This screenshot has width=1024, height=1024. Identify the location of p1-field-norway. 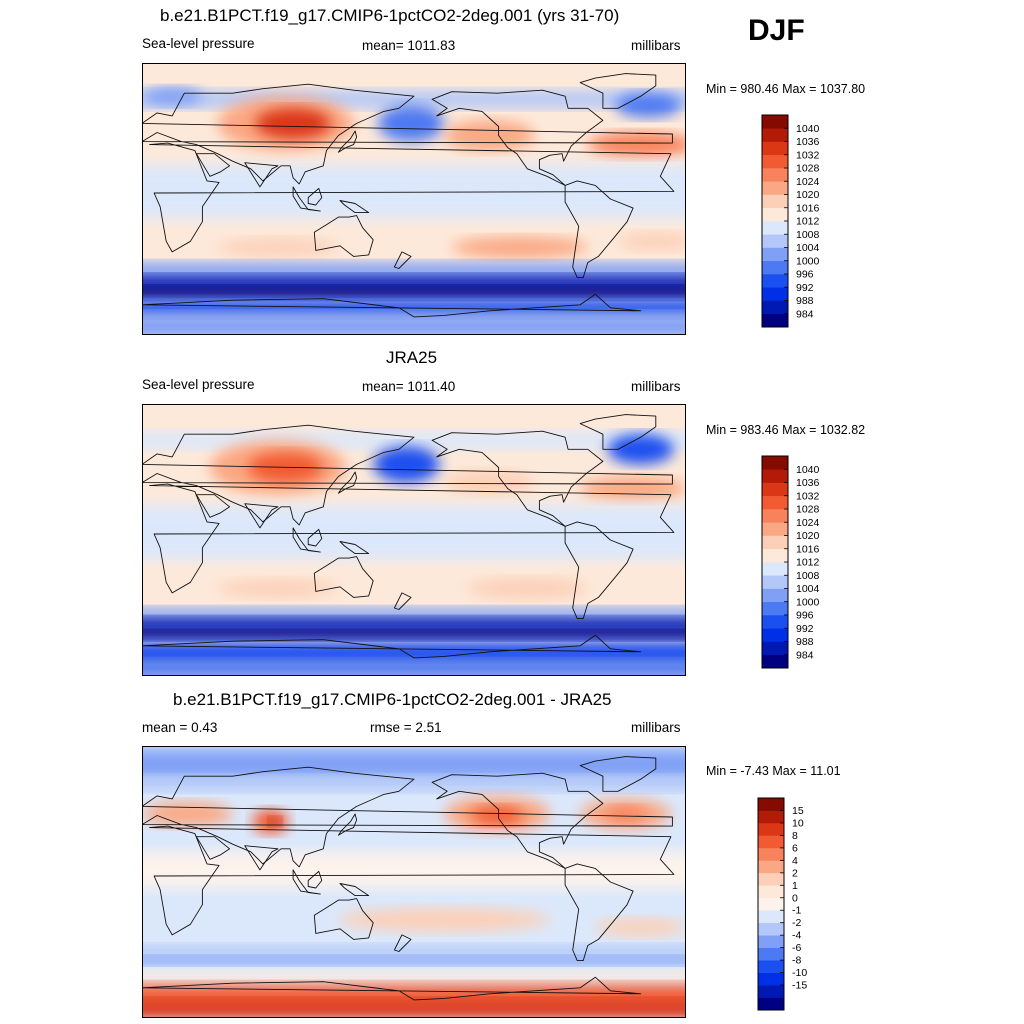
(172, 96).